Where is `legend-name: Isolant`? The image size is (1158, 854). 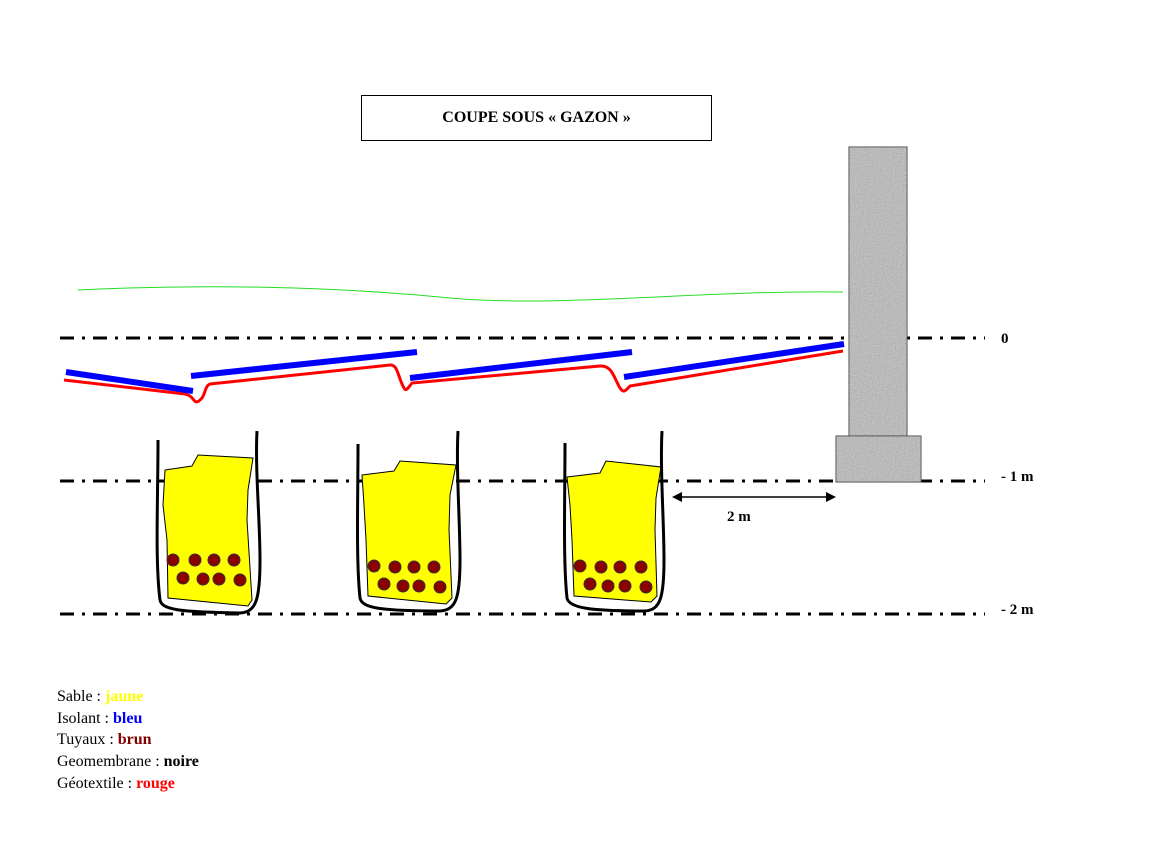
legend-name: Isolant is located at coordinates (79, 718).